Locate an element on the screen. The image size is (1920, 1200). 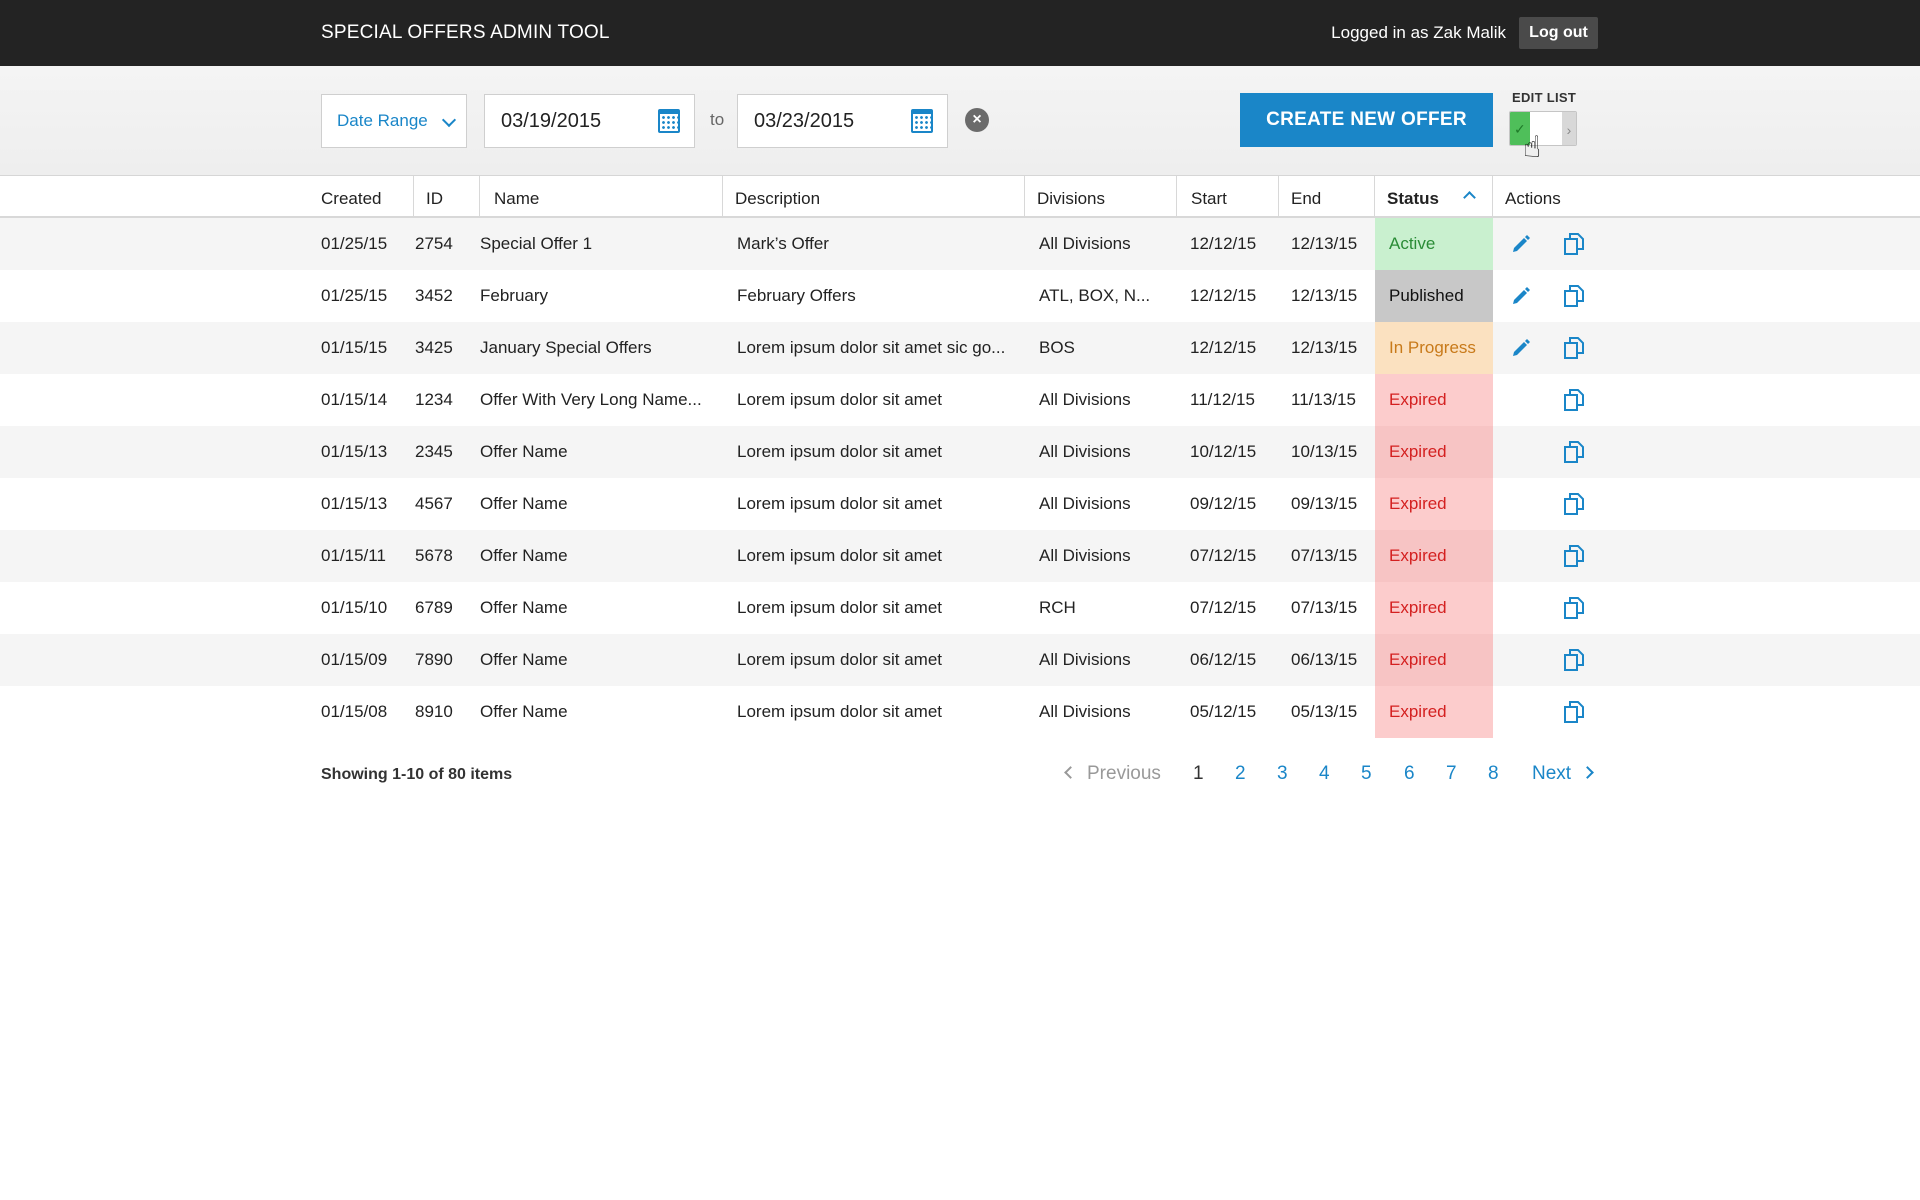
cell-end: 06/13/15 is located at coordinates (1324, 659).